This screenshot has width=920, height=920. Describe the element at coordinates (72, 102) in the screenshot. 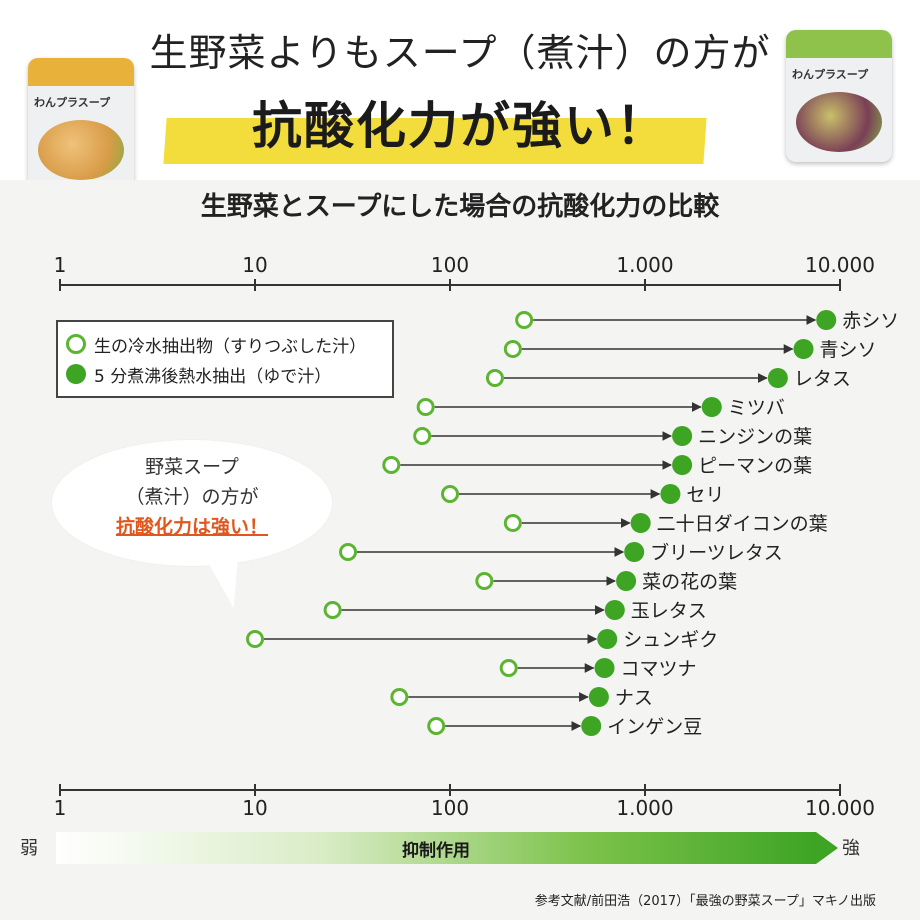

I see `product-name-left: わんプラスープ` at that location.